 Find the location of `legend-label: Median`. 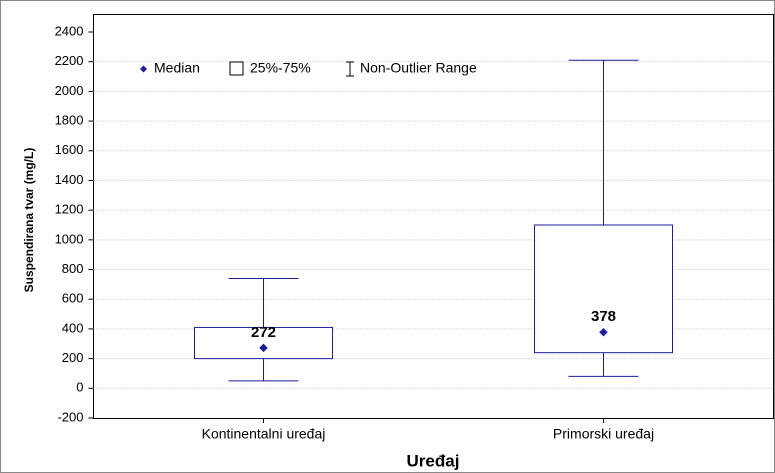

legend-label: Median is located at coordinates (177, 68).